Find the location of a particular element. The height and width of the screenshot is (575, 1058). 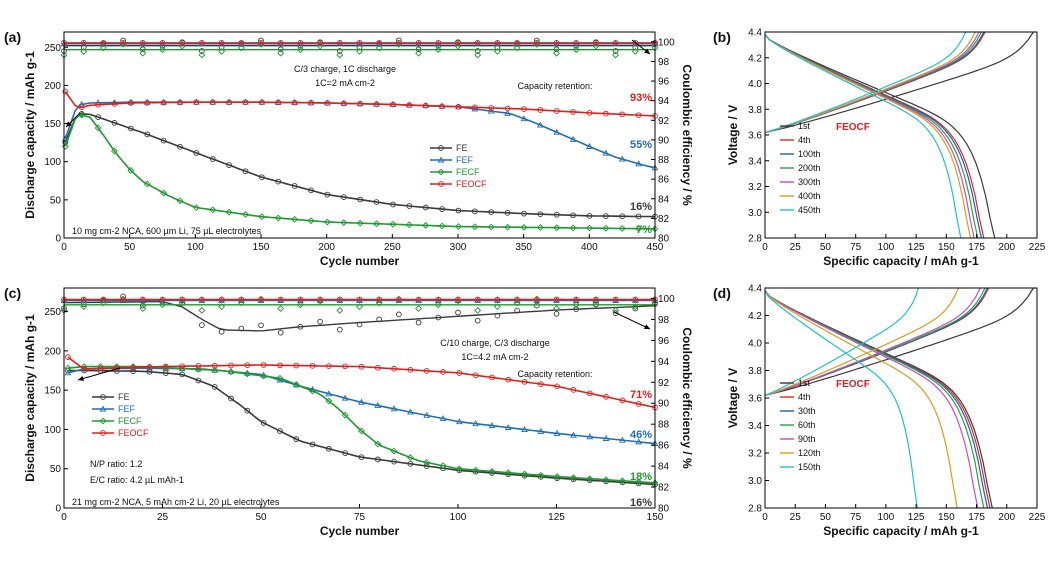

discharge-curve-d is located at coordinates (861, 399).